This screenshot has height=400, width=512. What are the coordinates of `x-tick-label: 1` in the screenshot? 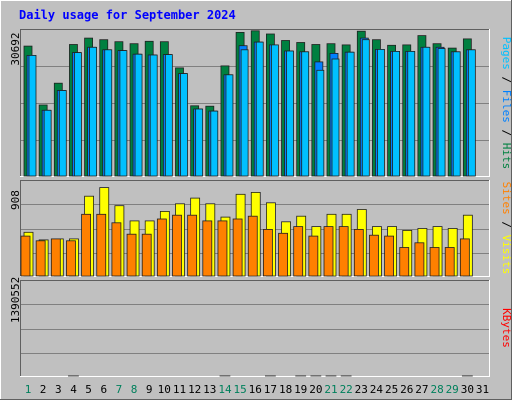 It's located at (28, 389).